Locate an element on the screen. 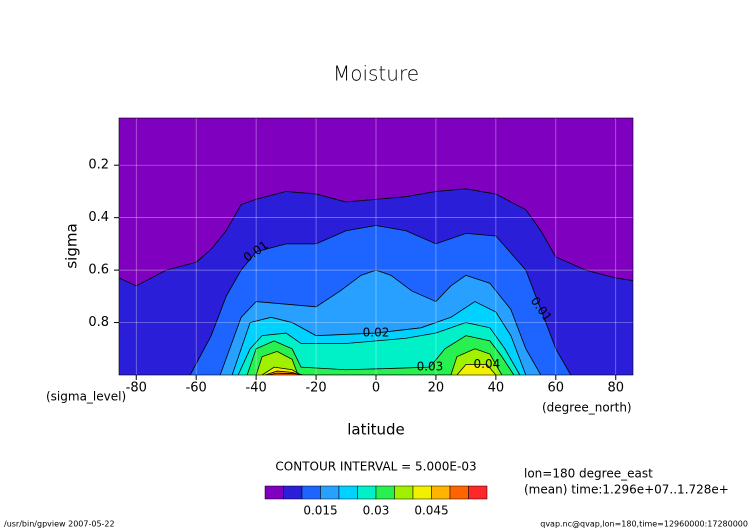 The image size is (752, 532). info-line: lon=180 degree_east is located at coordinates (588, 474).